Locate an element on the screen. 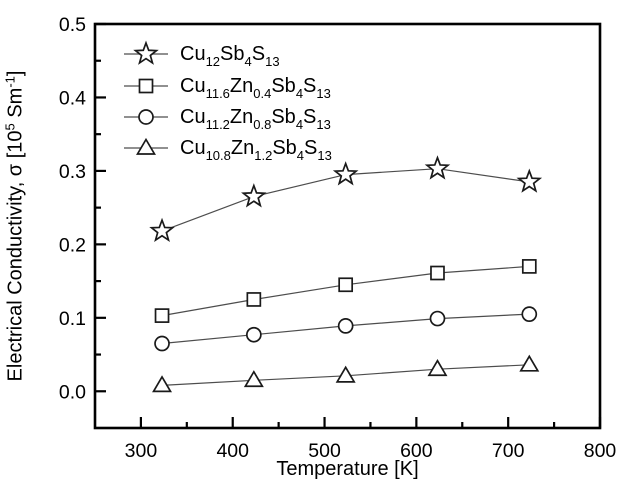  series-Cu12Sb4S13 is located at coordinates (346, 199).